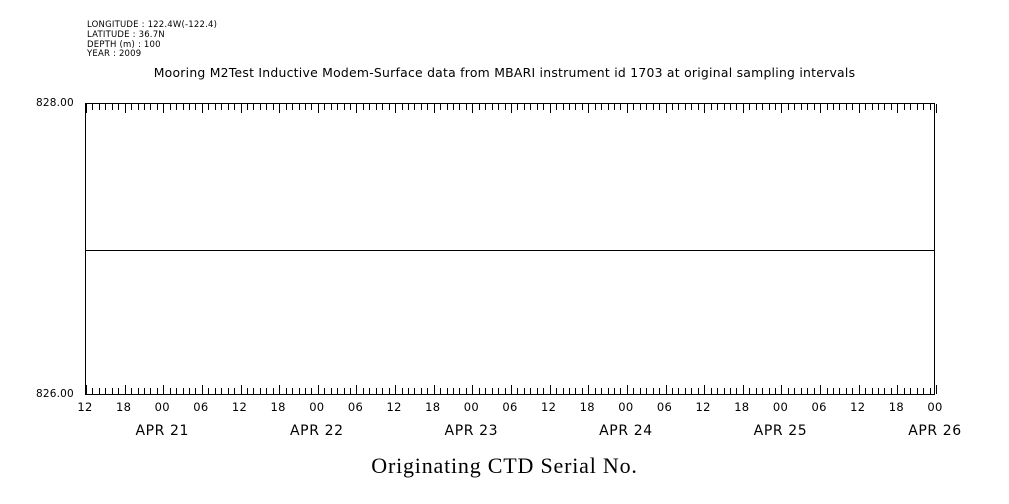 The image size is (1009, 504). What do you see at coordinates (780, 431) in the screenshot?
I see `x-axis-day-label: APR 25` at bounding box center [780, 431].